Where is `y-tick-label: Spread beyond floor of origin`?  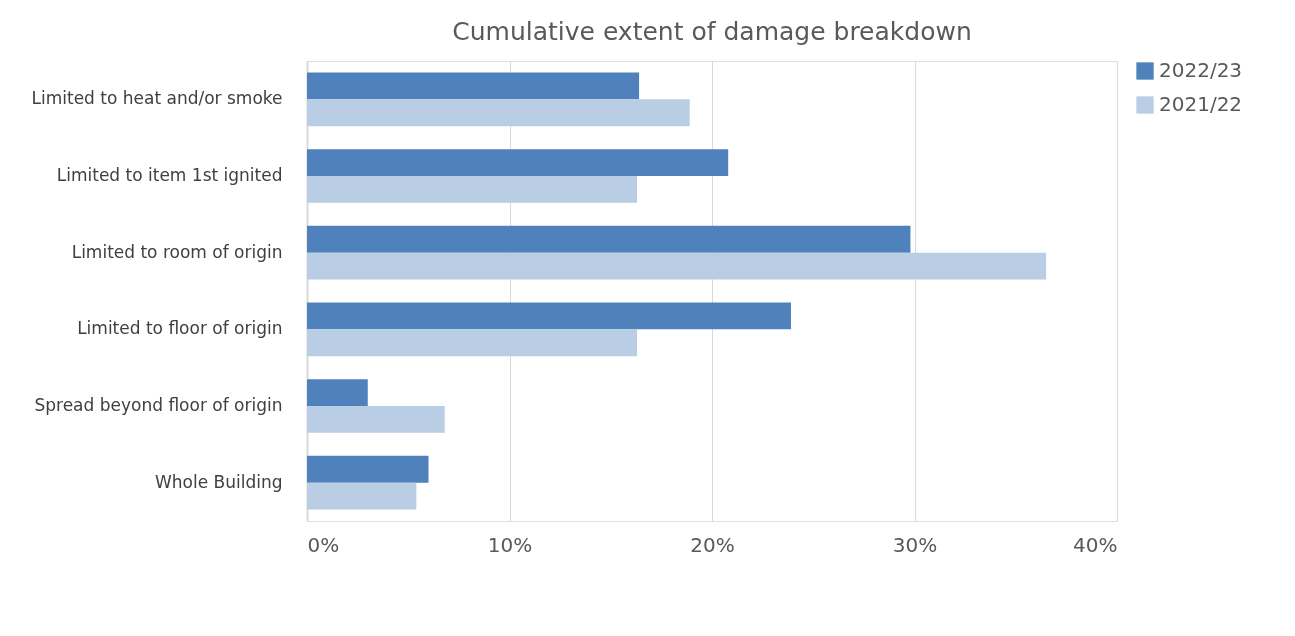
y-tick-label: Spread beyond floor of origin is located at coordinates (158, 405).